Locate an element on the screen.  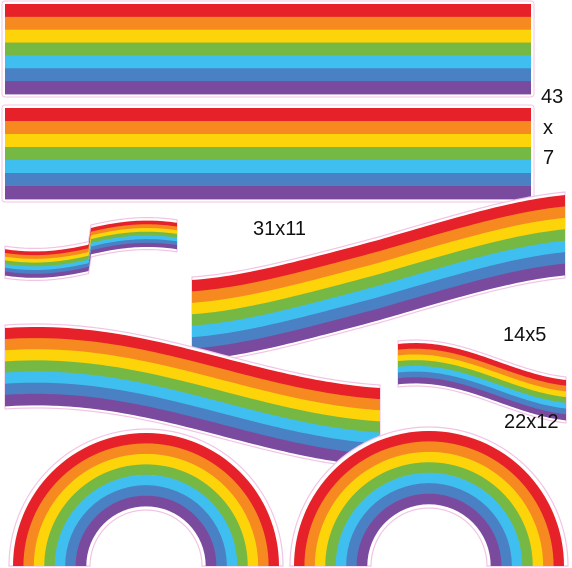
wave-large-size-label: 31x11 is located at coordinates (280, 229).